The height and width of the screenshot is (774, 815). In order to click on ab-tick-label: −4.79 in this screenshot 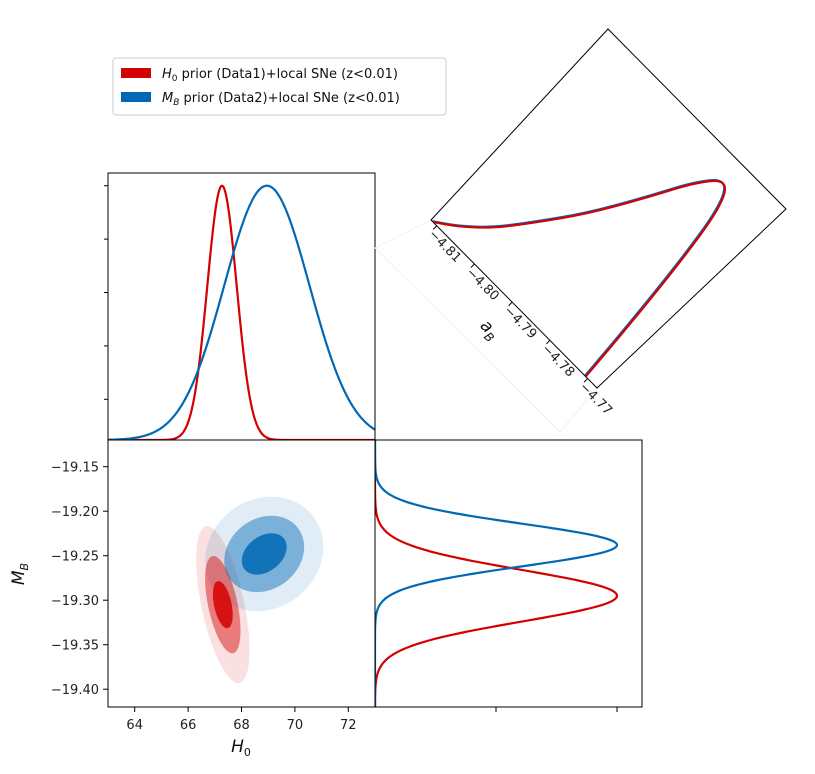, I will do `click(520, 322)`.